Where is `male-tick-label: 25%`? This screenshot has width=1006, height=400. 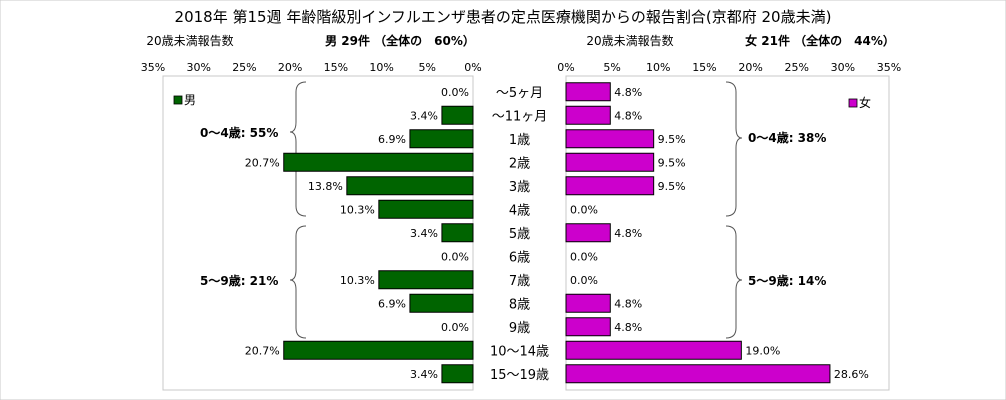 male-tick-label: 25% is located at coordinates (244, 67).